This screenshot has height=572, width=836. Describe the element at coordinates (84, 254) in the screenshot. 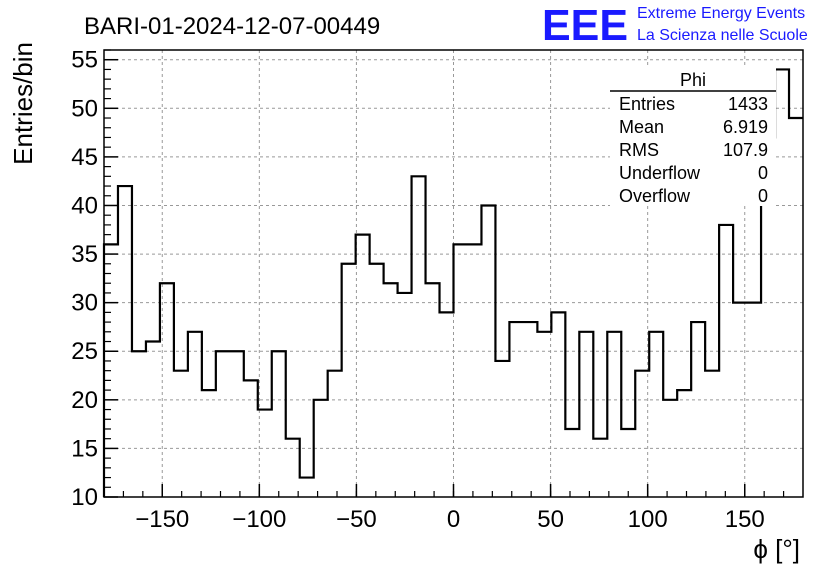

I see `y-tick-label-5: 35` at that location.